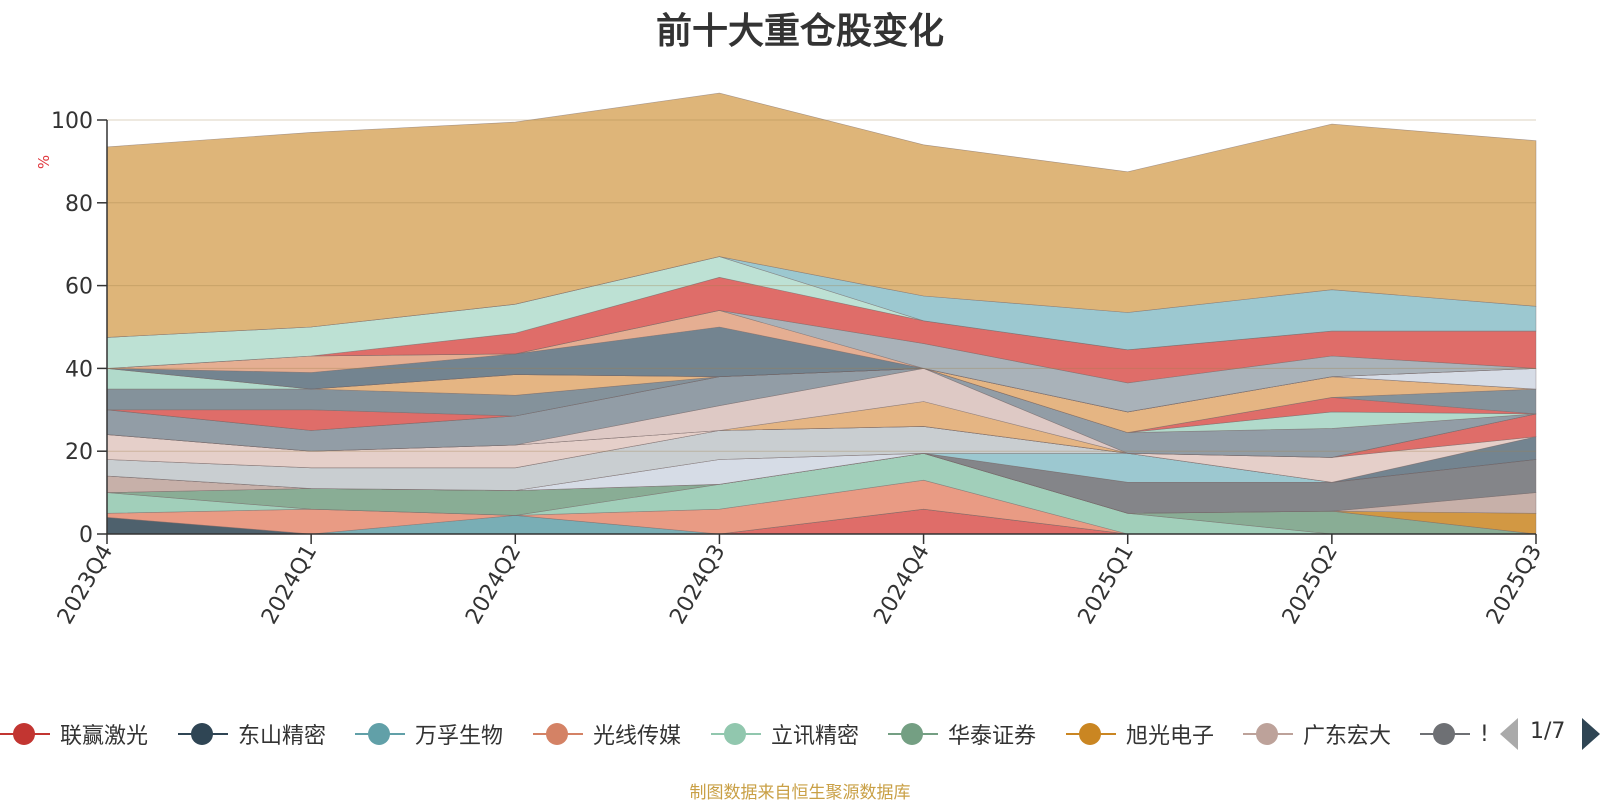 The height and width of the screenshot is (803, 1600). I want to click on legend-item: 立讯精密, so click(785, 734).